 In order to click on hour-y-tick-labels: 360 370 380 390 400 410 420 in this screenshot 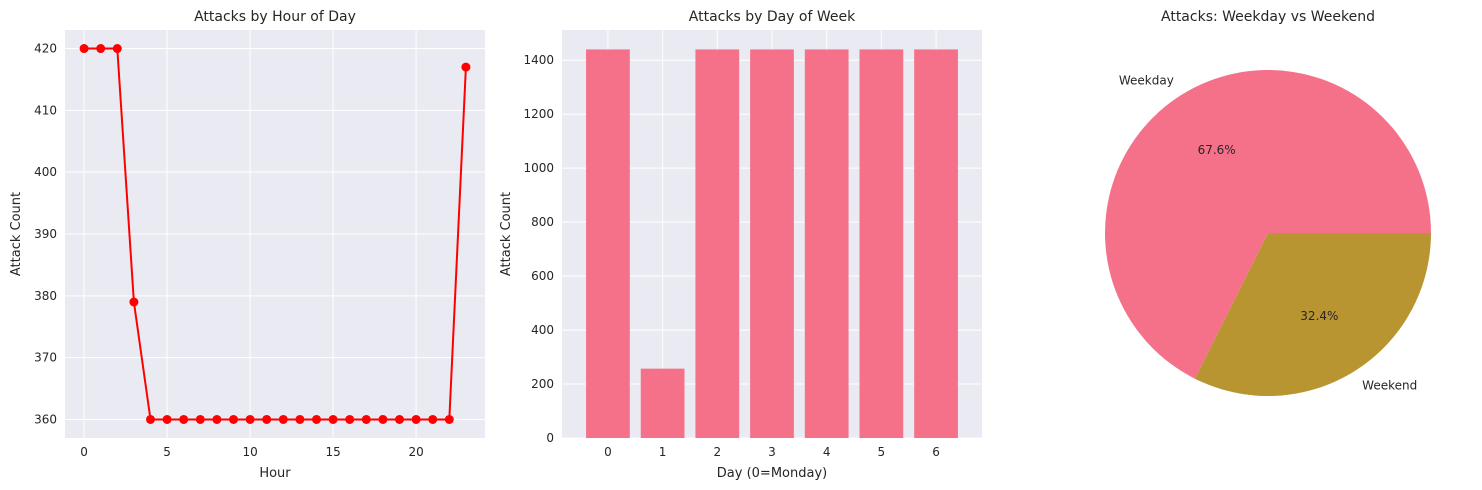, I will do `click(45, 234)`.